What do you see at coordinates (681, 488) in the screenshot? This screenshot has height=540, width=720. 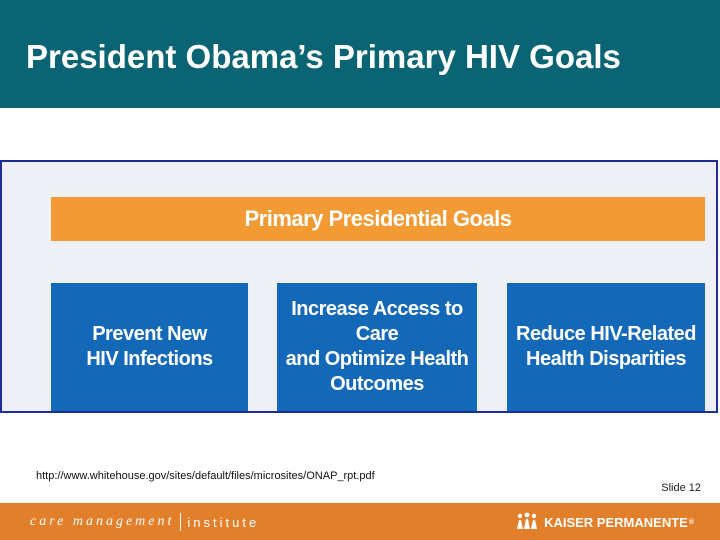 I see `slide-number: Slide 12` at bounding box center [681, 488].